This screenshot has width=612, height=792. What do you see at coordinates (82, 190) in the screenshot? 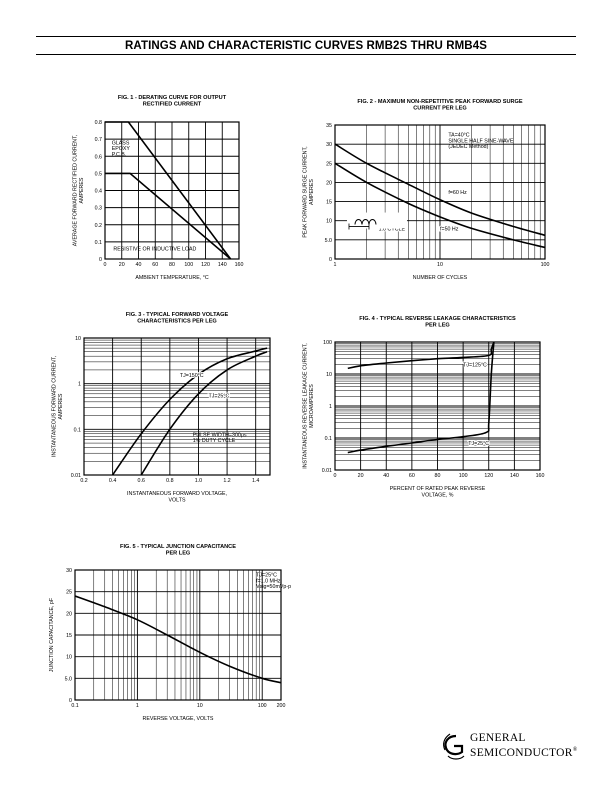
I see `fig1-ylabel: AMPERES` at bounding box center [82, 190].